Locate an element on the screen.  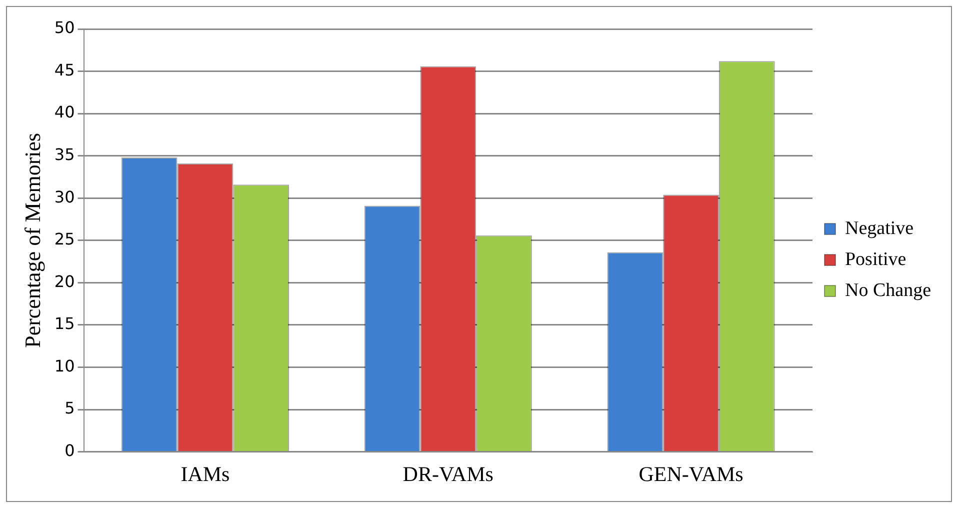
y-tick-label: 35 is located at coordinates (64, 154).